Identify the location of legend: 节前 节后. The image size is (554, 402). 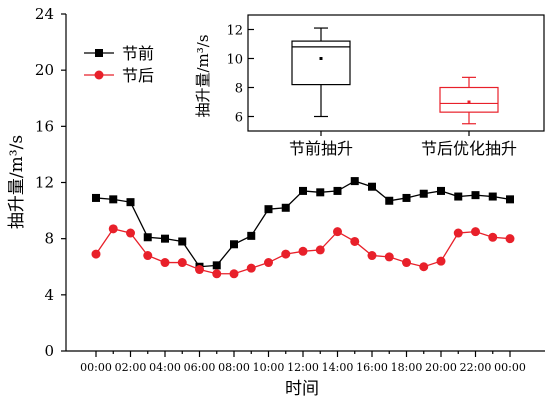
(119, 64).